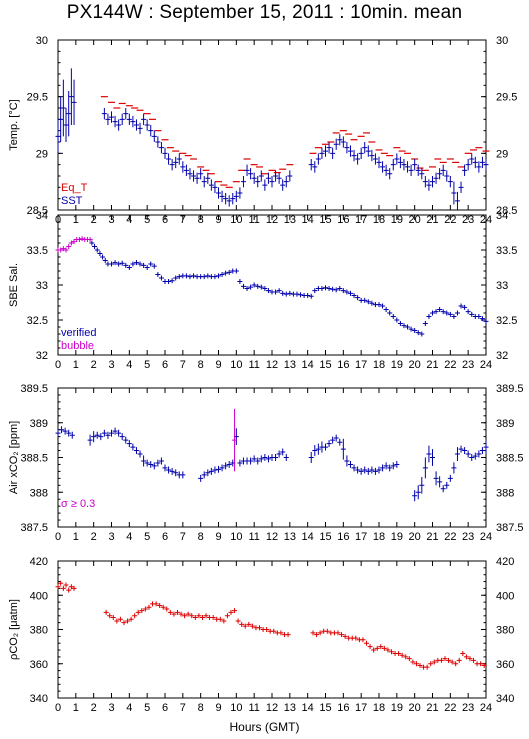  Describe the element at coordinates (506, 211) in the screenshot. I see `y-tick-label-right: 28.5` at that location.